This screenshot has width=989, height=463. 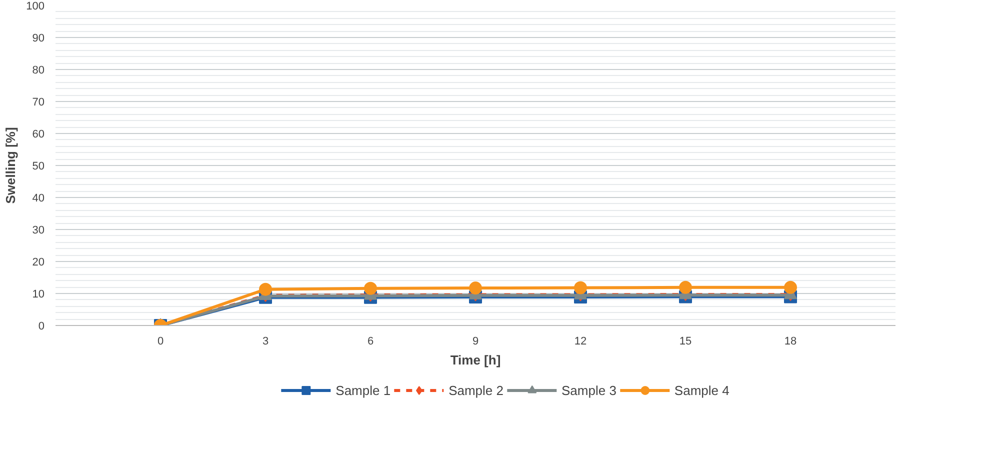 What do you see at coordinates (35, 6) in the screenshot?
I see `y-tick-label: 100` at bounding box center [35, 6].